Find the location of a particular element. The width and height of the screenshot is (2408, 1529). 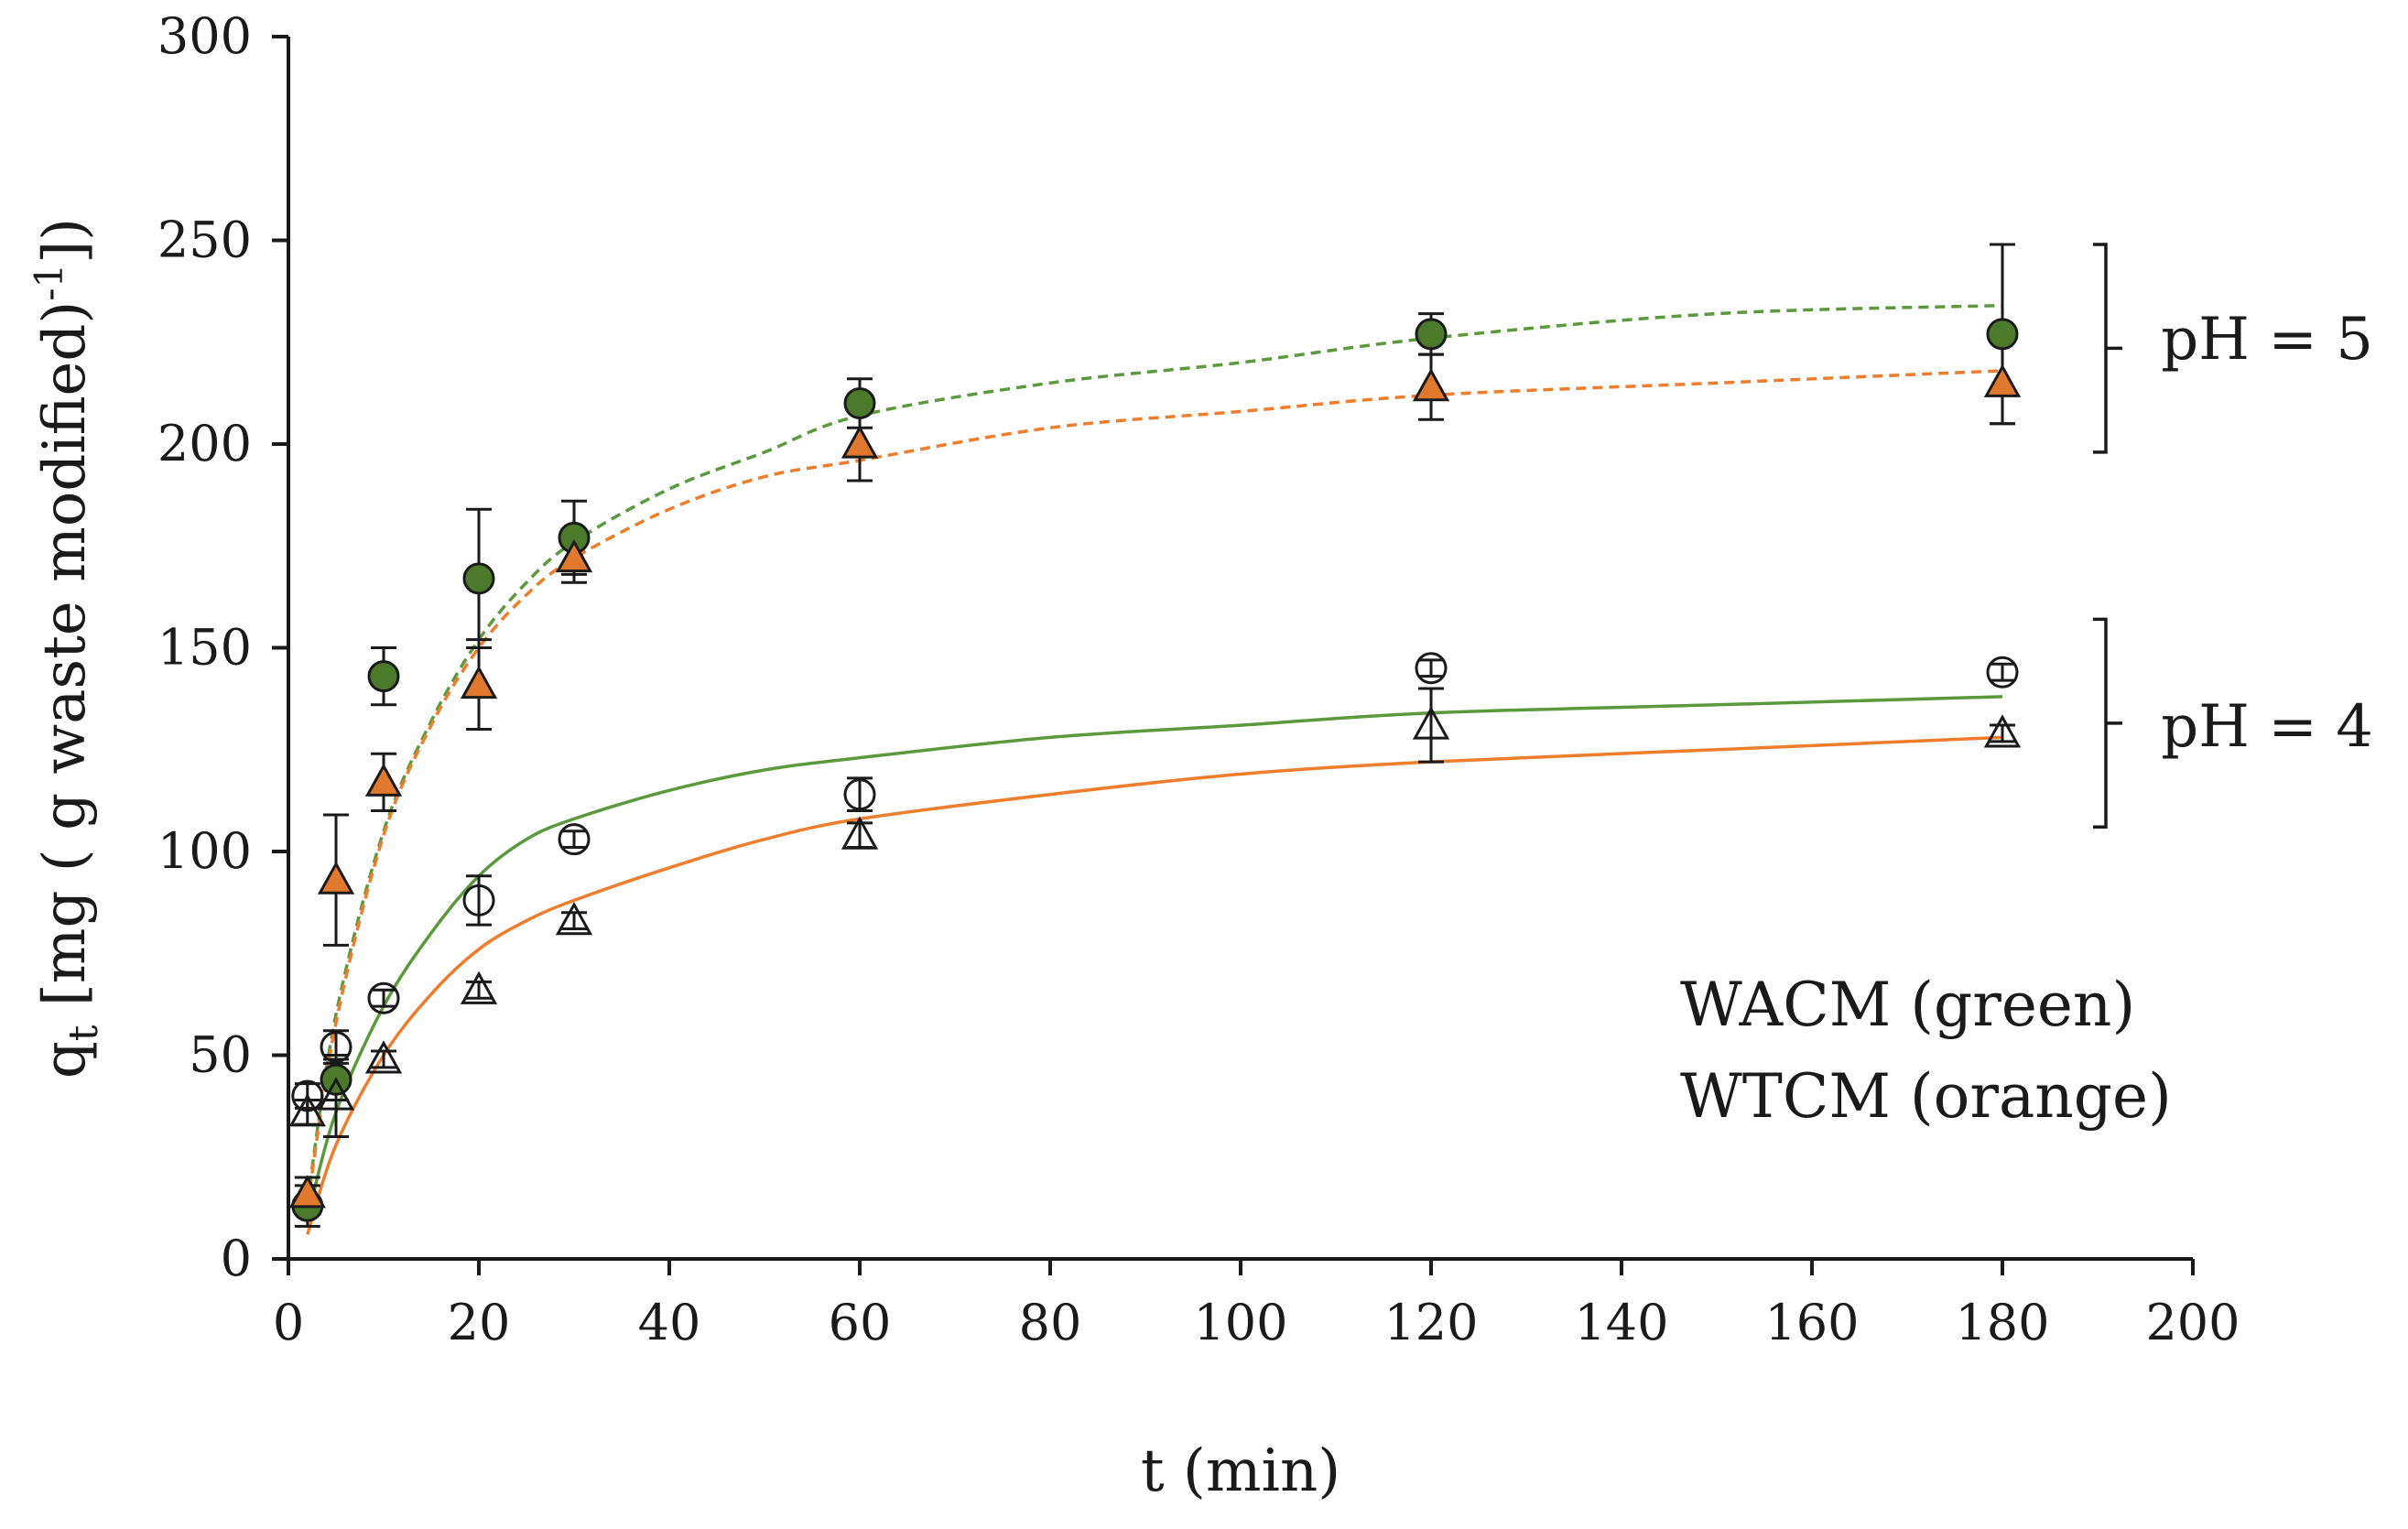

y-tick-label: 200 is located at coordinates (204, 443).